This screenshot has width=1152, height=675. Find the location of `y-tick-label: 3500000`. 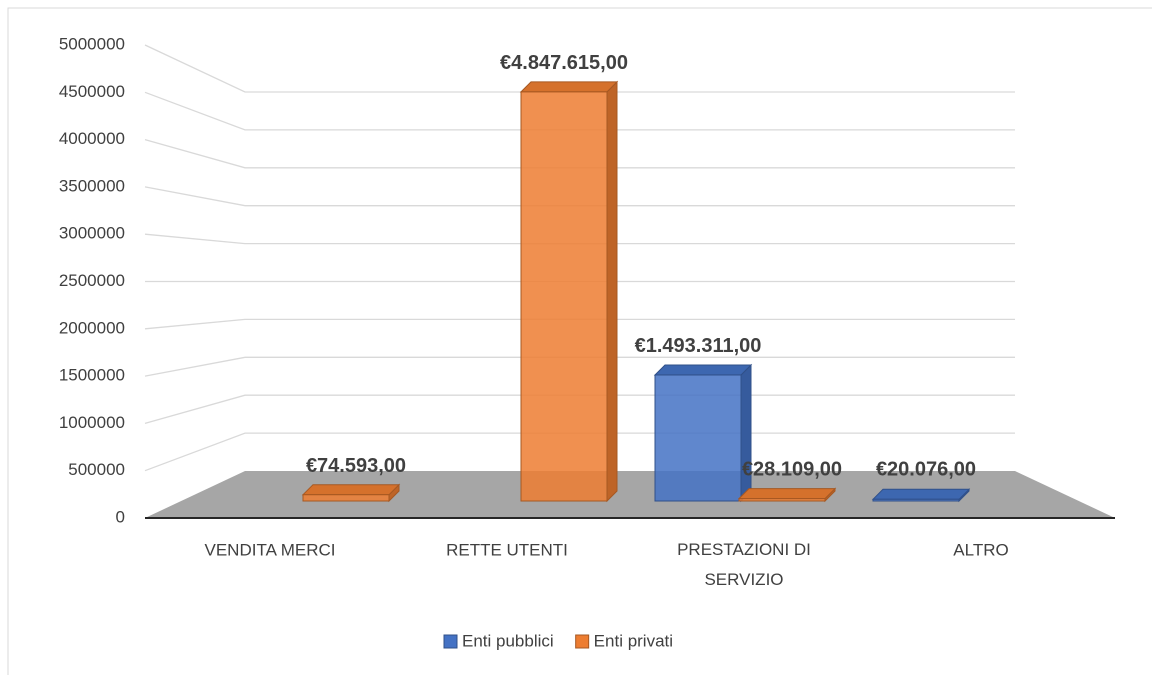

y-tick-label: 3500000 is located at coordinates (92, 185).